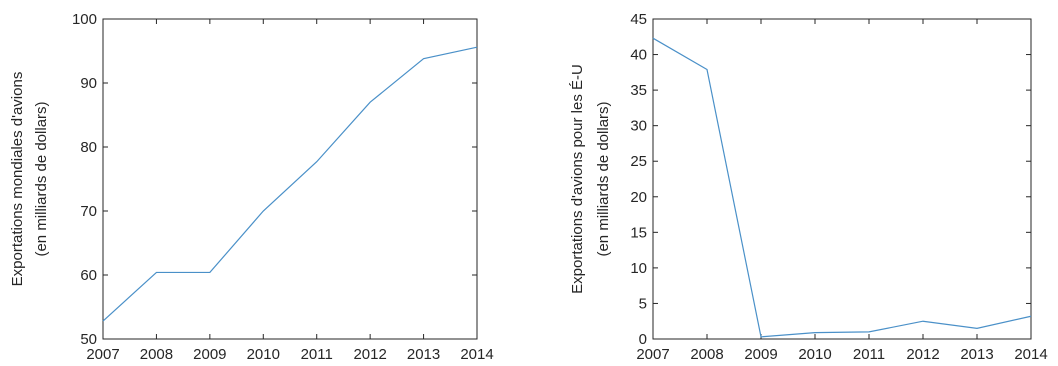 Image resolution: width=1058 pixels, height=366 pixels. I want to click on chart-1-ytick-label: 70, so click(88, 211).